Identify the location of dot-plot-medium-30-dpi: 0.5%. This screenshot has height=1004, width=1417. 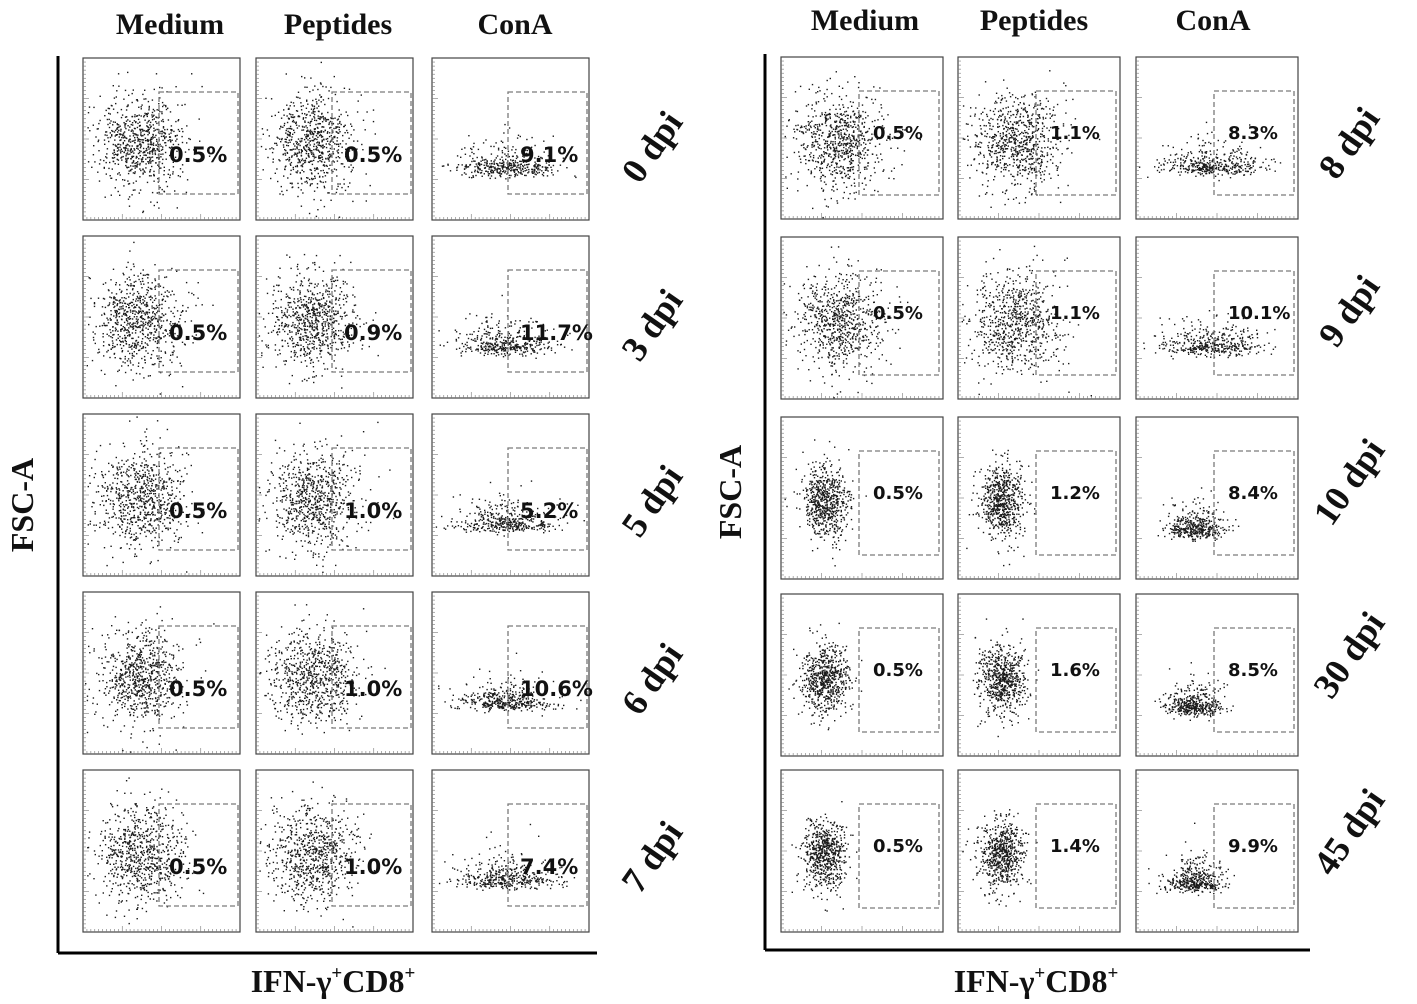
(862, 675).